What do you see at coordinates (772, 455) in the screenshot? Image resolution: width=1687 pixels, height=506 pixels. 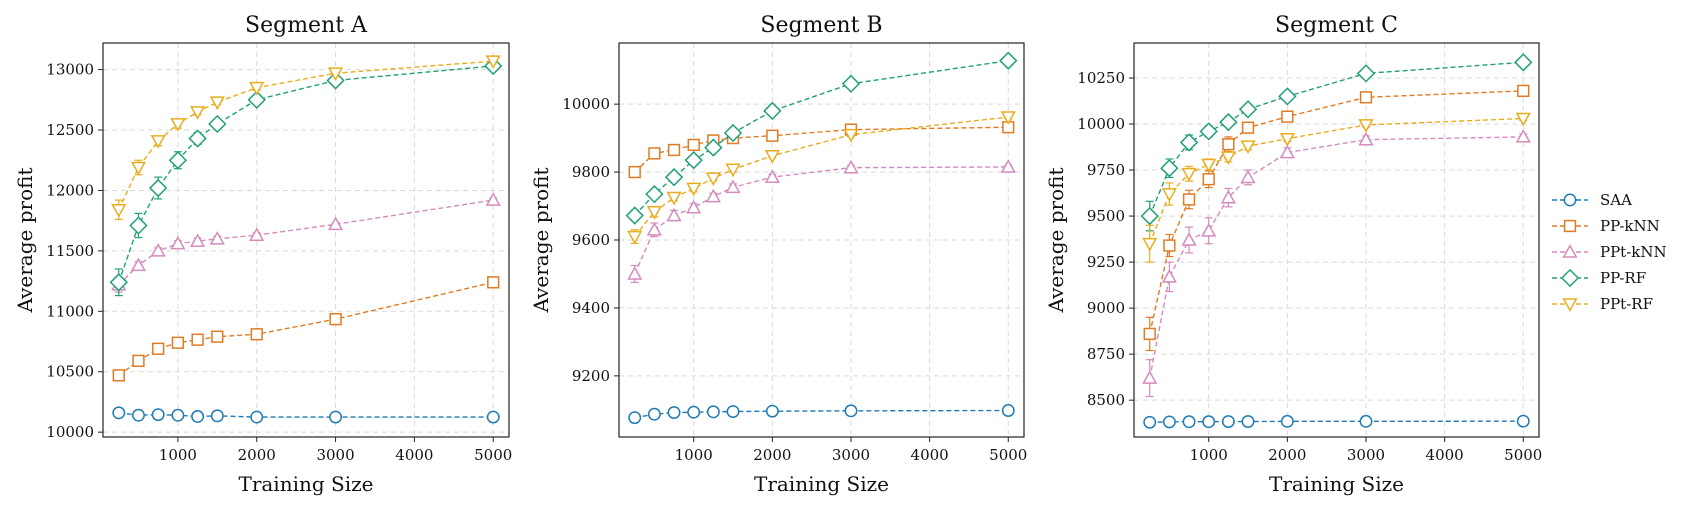 I see `x-tick-label: 2000` at bounding box center [772, 455].